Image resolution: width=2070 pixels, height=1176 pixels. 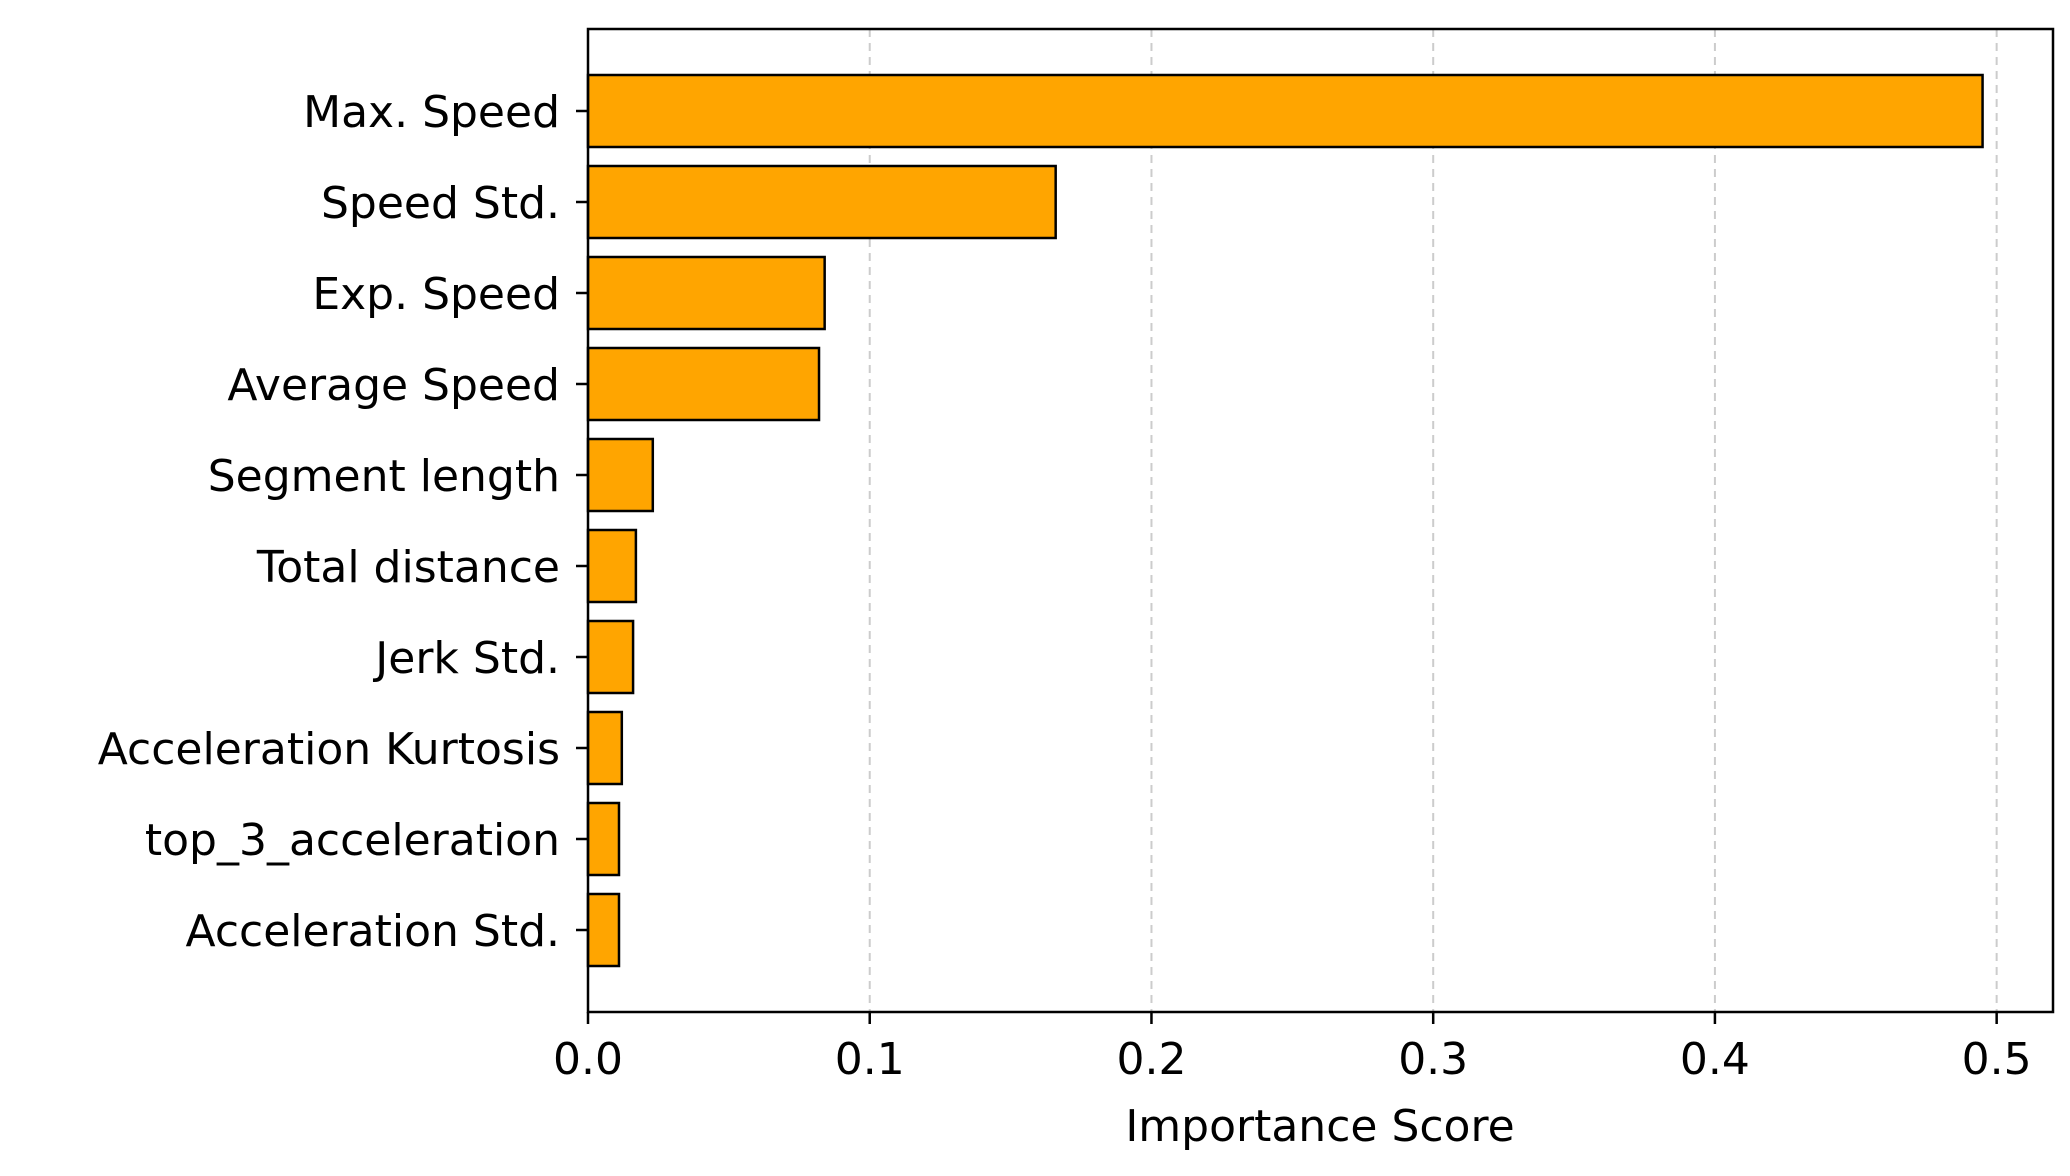 What do you see at coordinates (393, 385) in the screenshot?
I see `y-tick-label: Average Speed` at bounding box center [393, 385].